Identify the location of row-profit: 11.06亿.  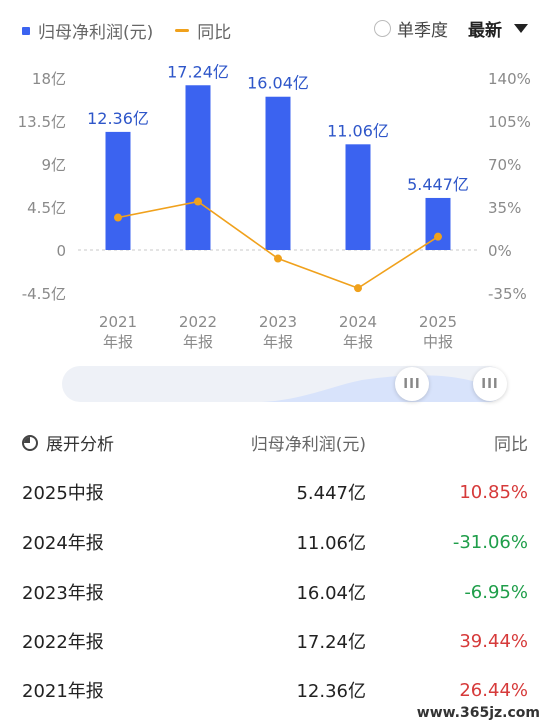
(331, 543).